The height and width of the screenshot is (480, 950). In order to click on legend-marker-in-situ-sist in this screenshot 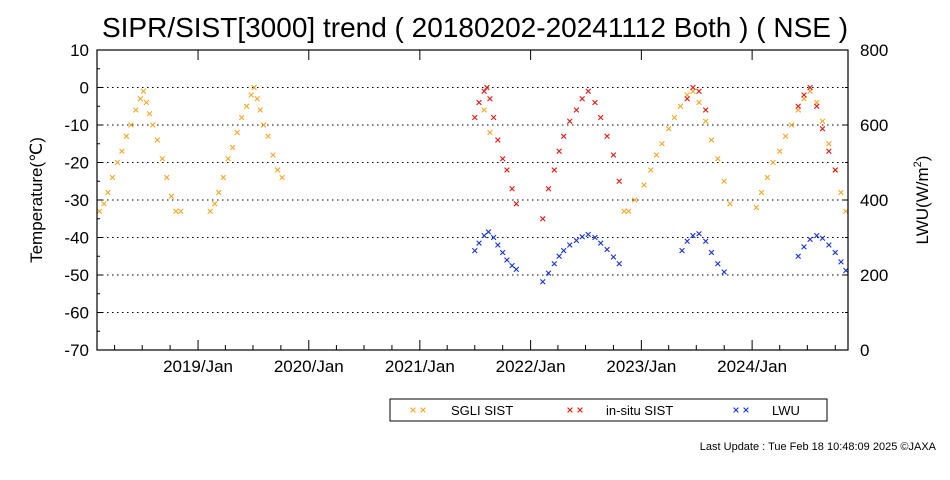, I will do `click(570, 410)`.